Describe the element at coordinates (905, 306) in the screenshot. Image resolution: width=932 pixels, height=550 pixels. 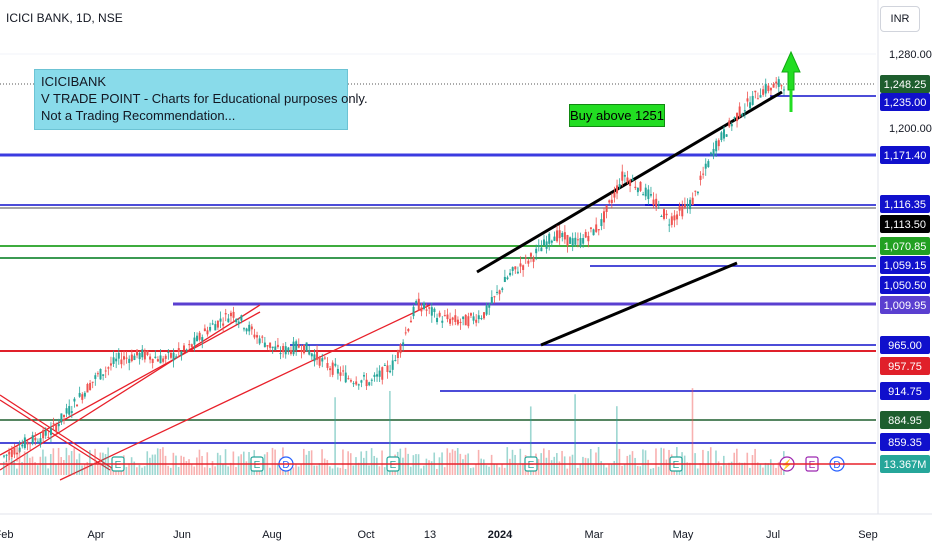
I see `price-badge-label: 1,009.95` at that location.